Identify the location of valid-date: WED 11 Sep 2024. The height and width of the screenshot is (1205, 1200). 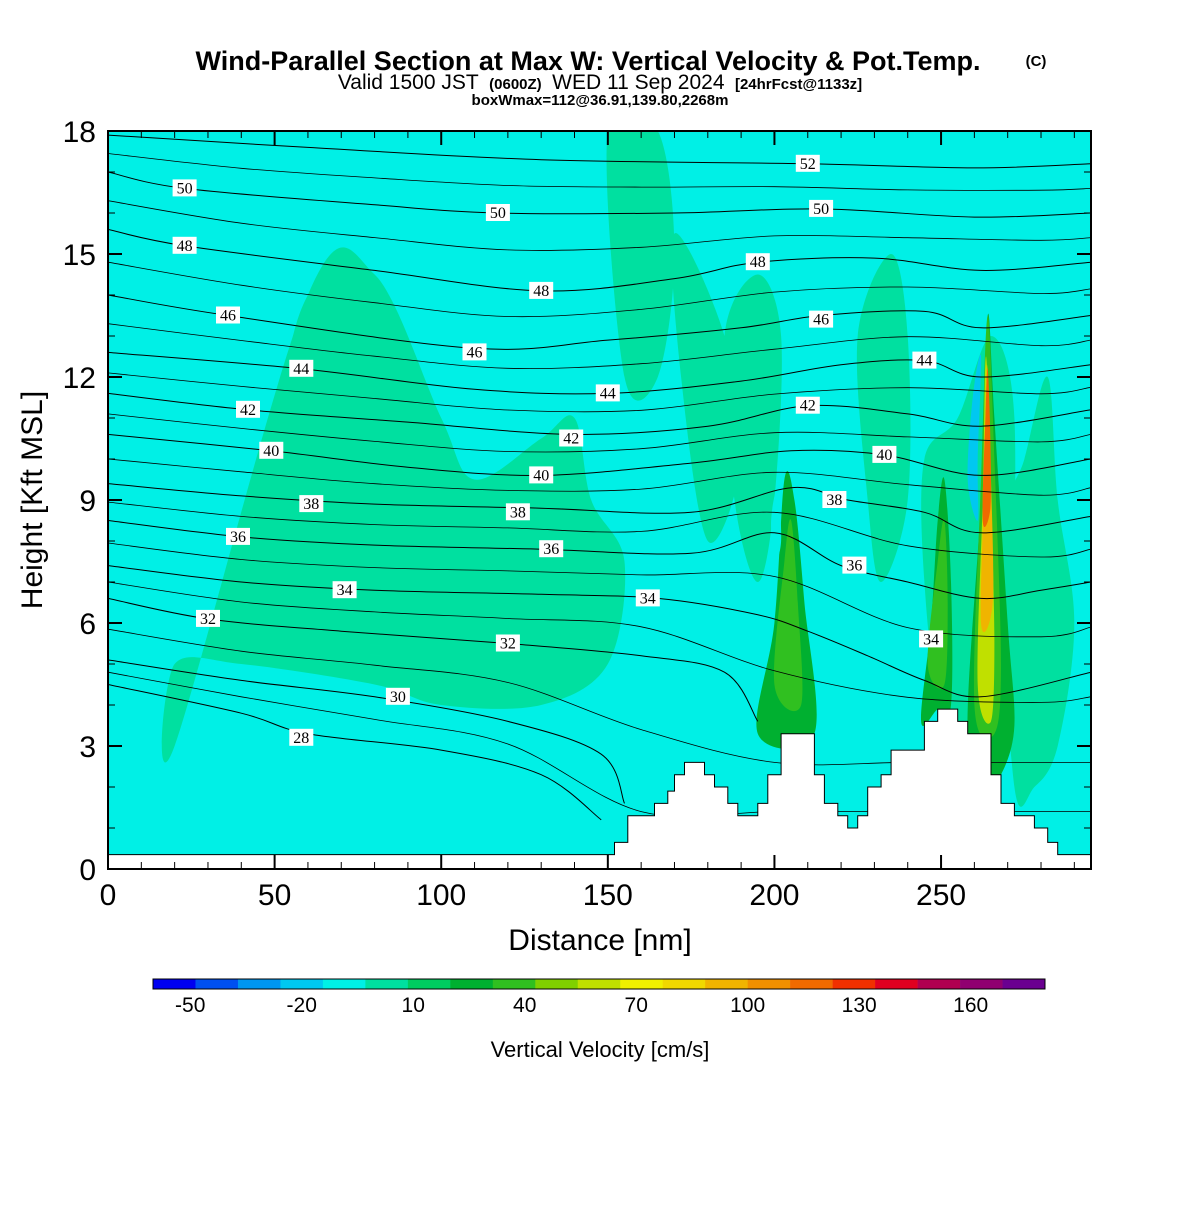
(638, 82).